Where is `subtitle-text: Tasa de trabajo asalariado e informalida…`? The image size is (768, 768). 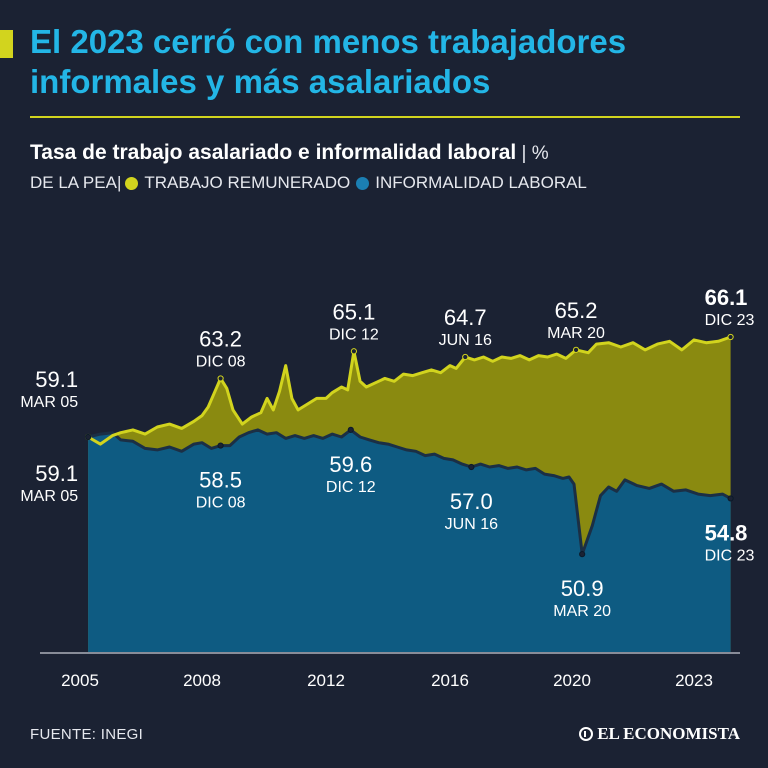
subtitle-text: Tasa de trabajo asalariado e informalida… is located at coordinates (273, 152).